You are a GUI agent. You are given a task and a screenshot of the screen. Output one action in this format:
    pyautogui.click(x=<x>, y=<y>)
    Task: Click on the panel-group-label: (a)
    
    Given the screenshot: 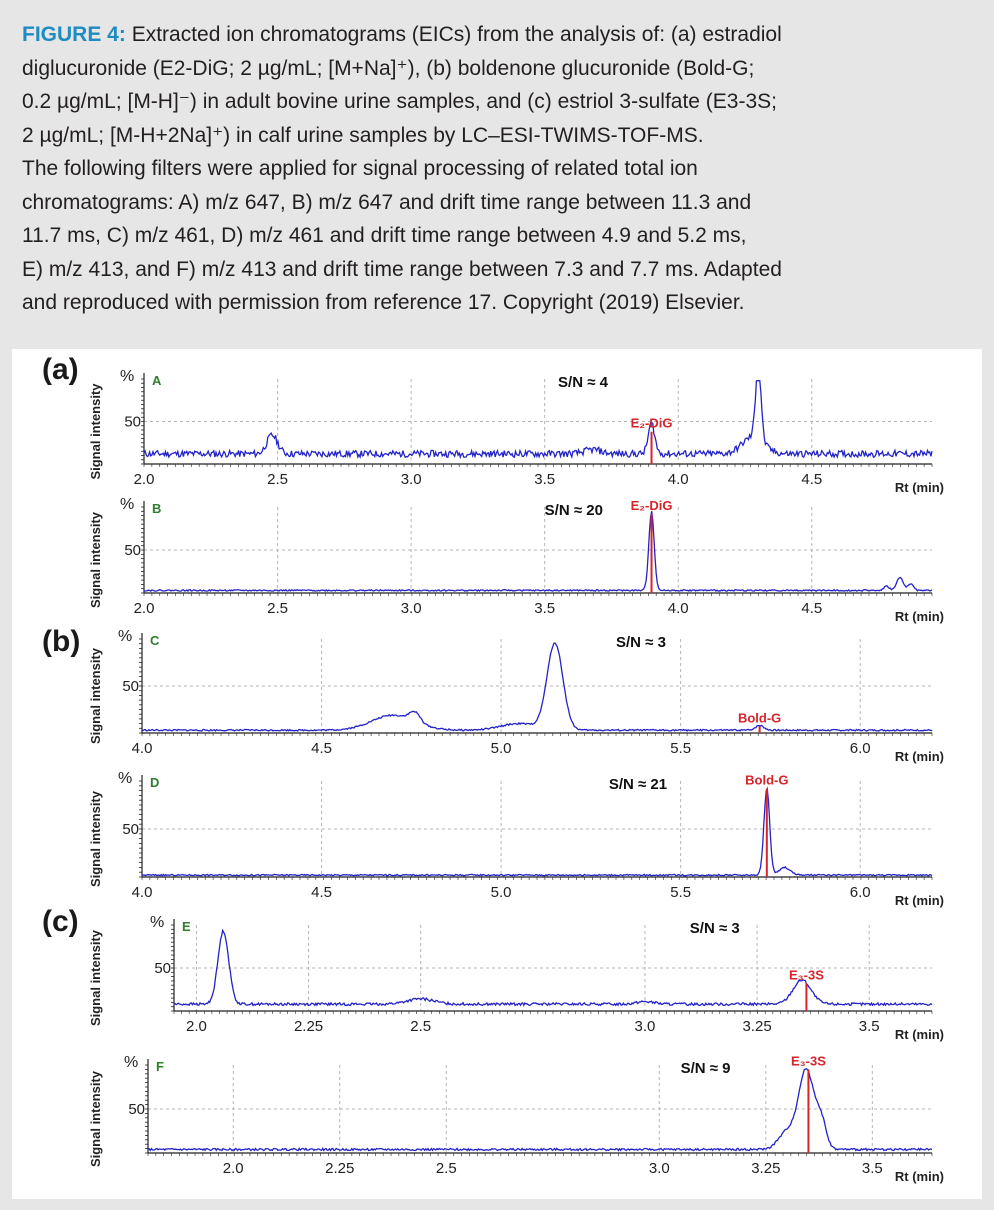 What is the action you would take?
    pyautogui.click(x=60, y=369)
    